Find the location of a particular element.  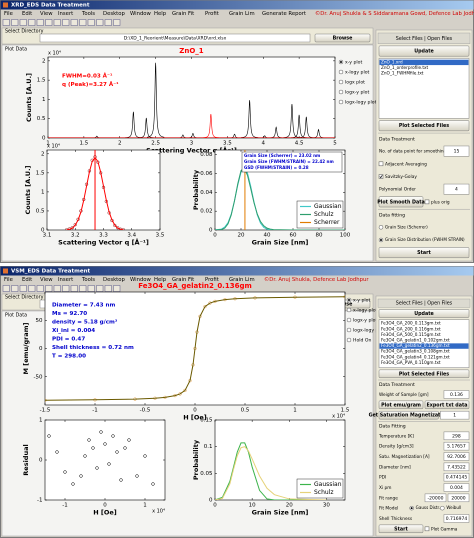

menu-item: Profit is located at coordinates (212, 14).